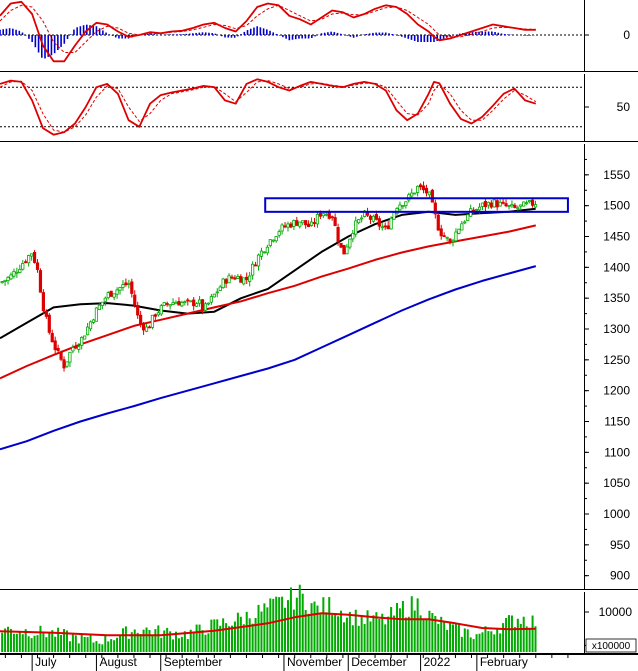 This screenshot has width=638, height=671. Describe the element at coordinates (193, 662) in the screenshot. I see `x-axis-month-label: September` at that location.